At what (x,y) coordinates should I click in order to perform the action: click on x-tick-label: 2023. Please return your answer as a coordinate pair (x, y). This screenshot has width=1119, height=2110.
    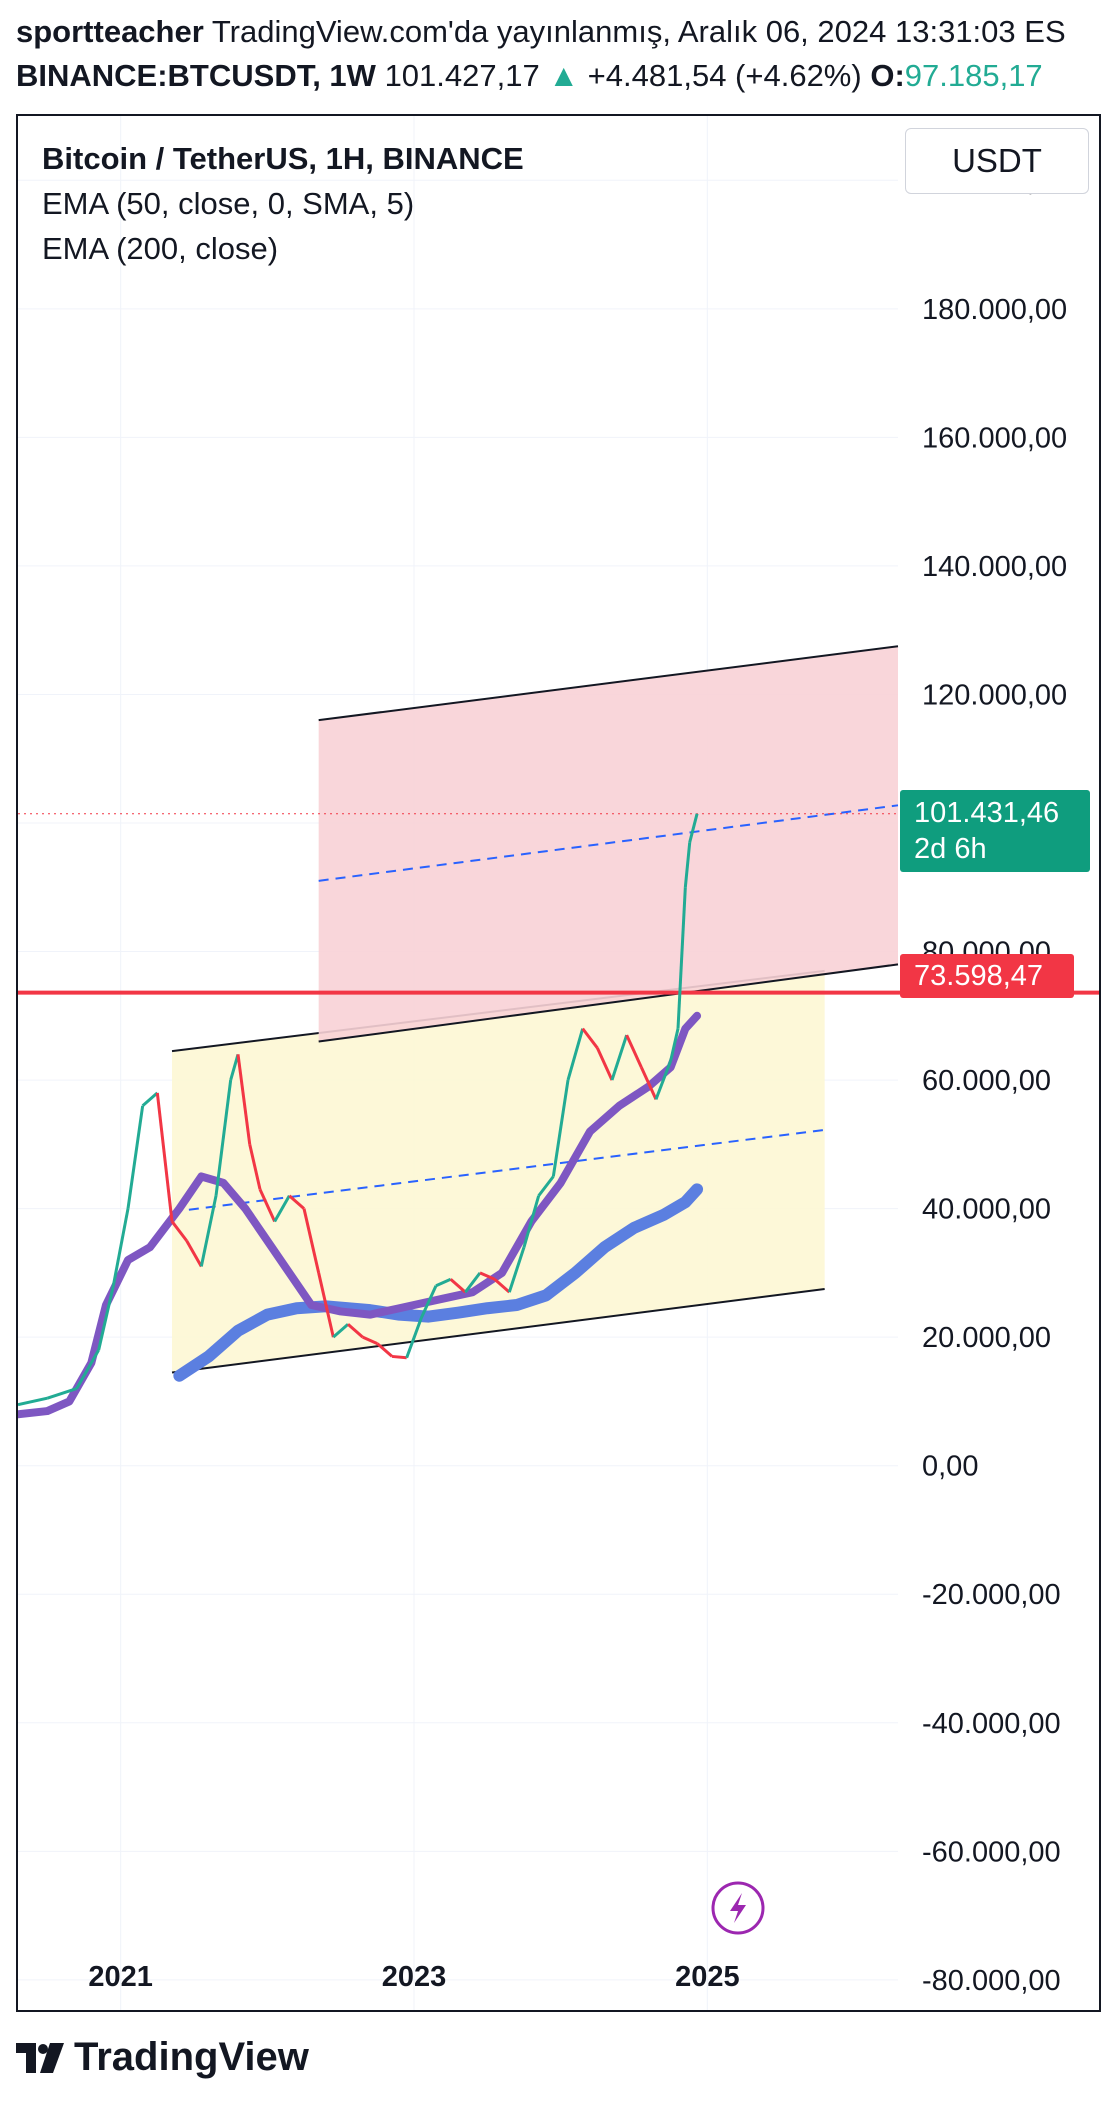
    Looking at the image, I should click on (414, 1977).